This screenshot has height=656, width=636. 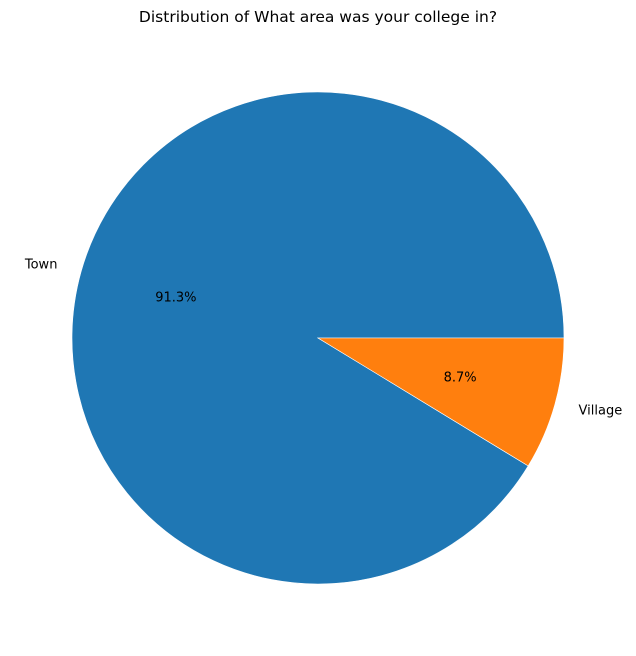 I want to click on slice-label-village: Village, so click(x=601, y=411).